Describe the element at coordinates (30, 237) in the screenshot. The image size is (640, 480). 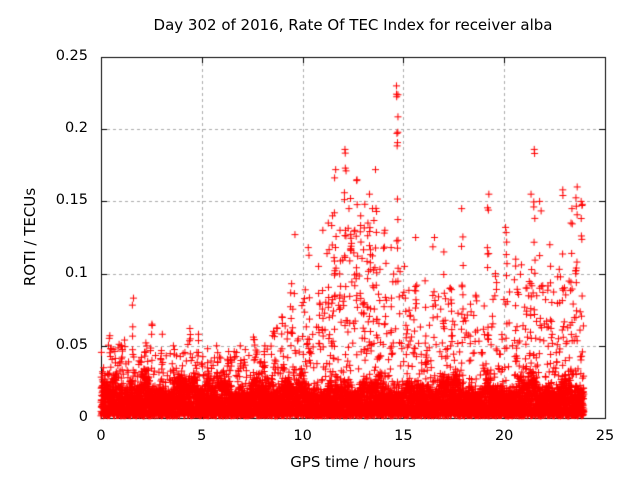
I see `y-axis-label: ROTI / TECUs` at that location.